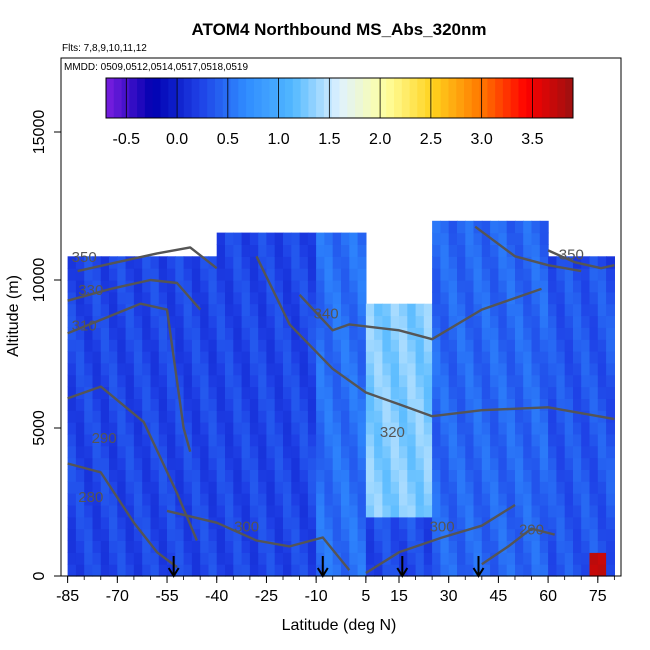  I want to click on contour-label-9: 290, so click(531, 530).